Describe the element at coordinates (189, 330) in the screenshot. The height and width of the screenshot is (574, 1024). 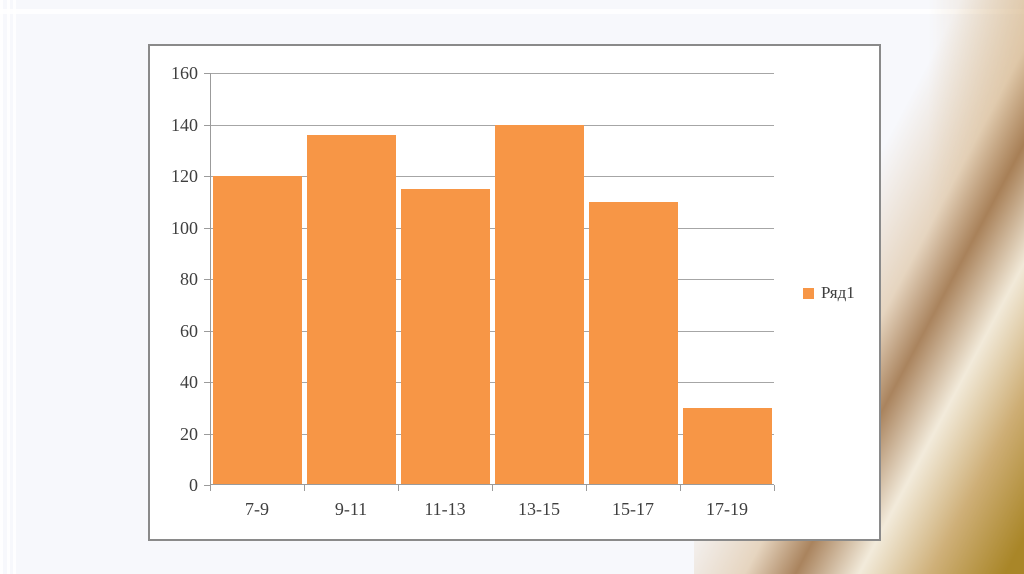
I see `y-axis-label: 60` at that location.